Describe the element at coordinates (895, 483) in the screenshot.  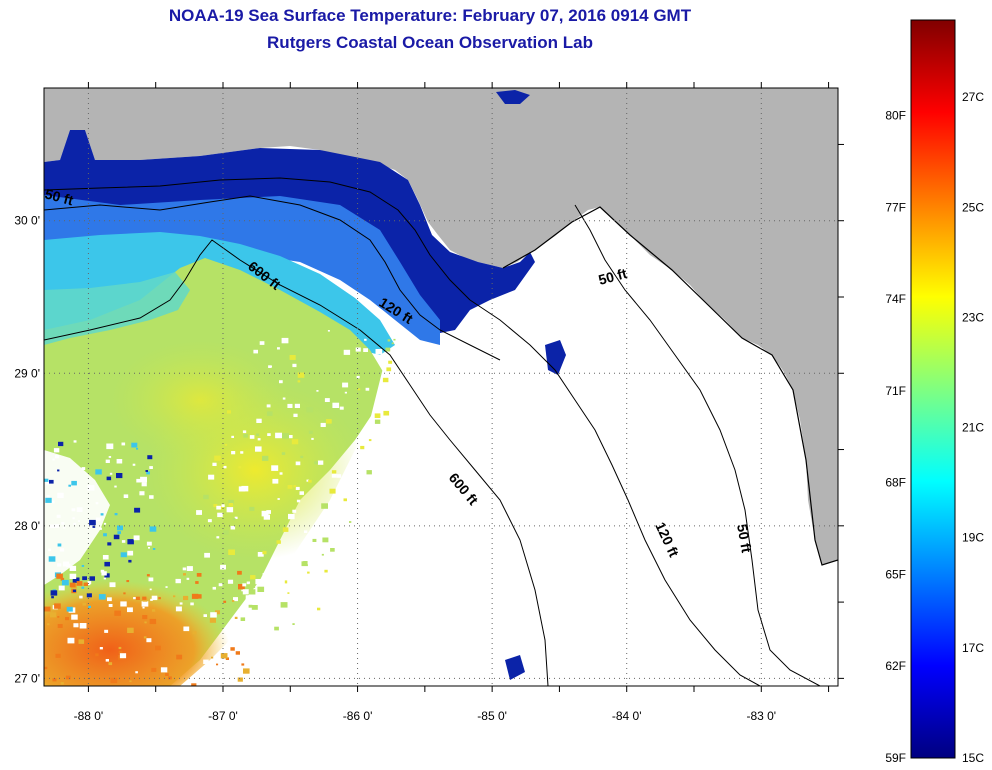
I see `colorbar-fahrenheit-label: 68F` at that location.